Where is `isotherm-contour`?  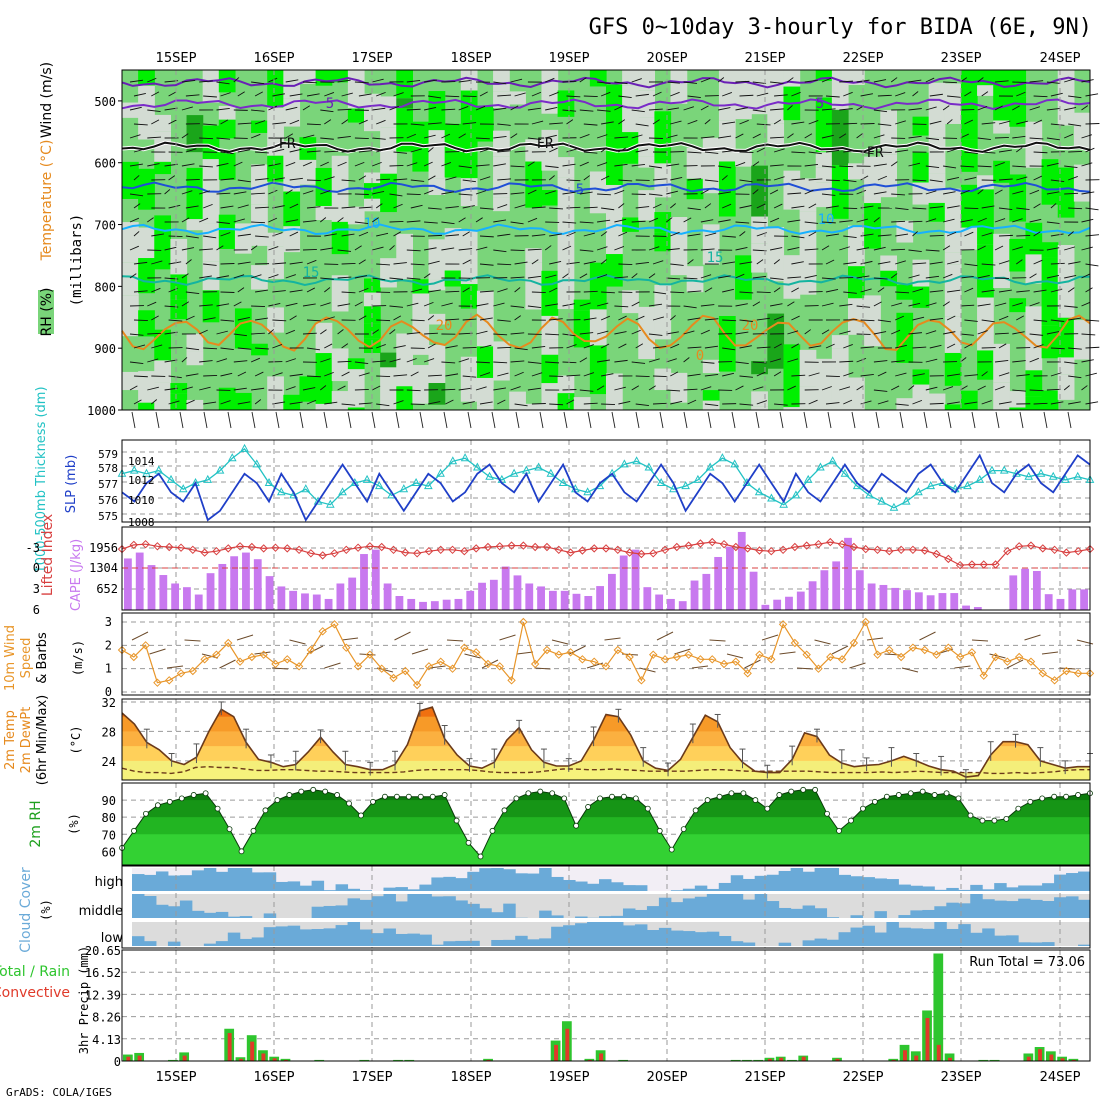
isotherm-contour is located at coordinates (606, 229).